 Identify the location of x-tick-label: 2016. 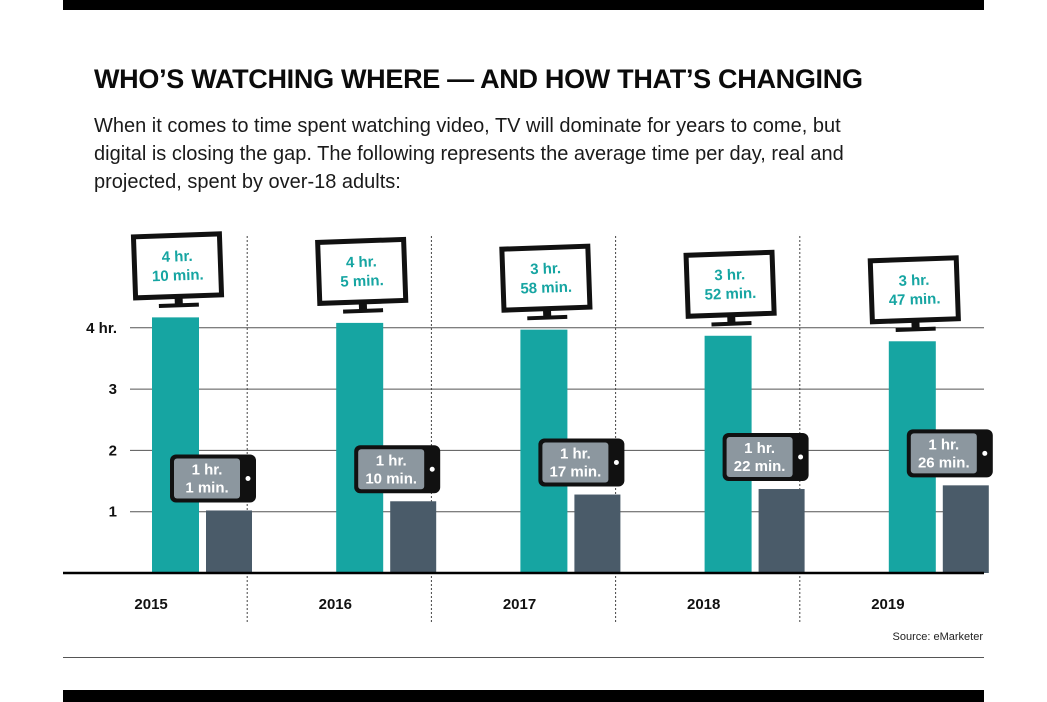
(335, 604).